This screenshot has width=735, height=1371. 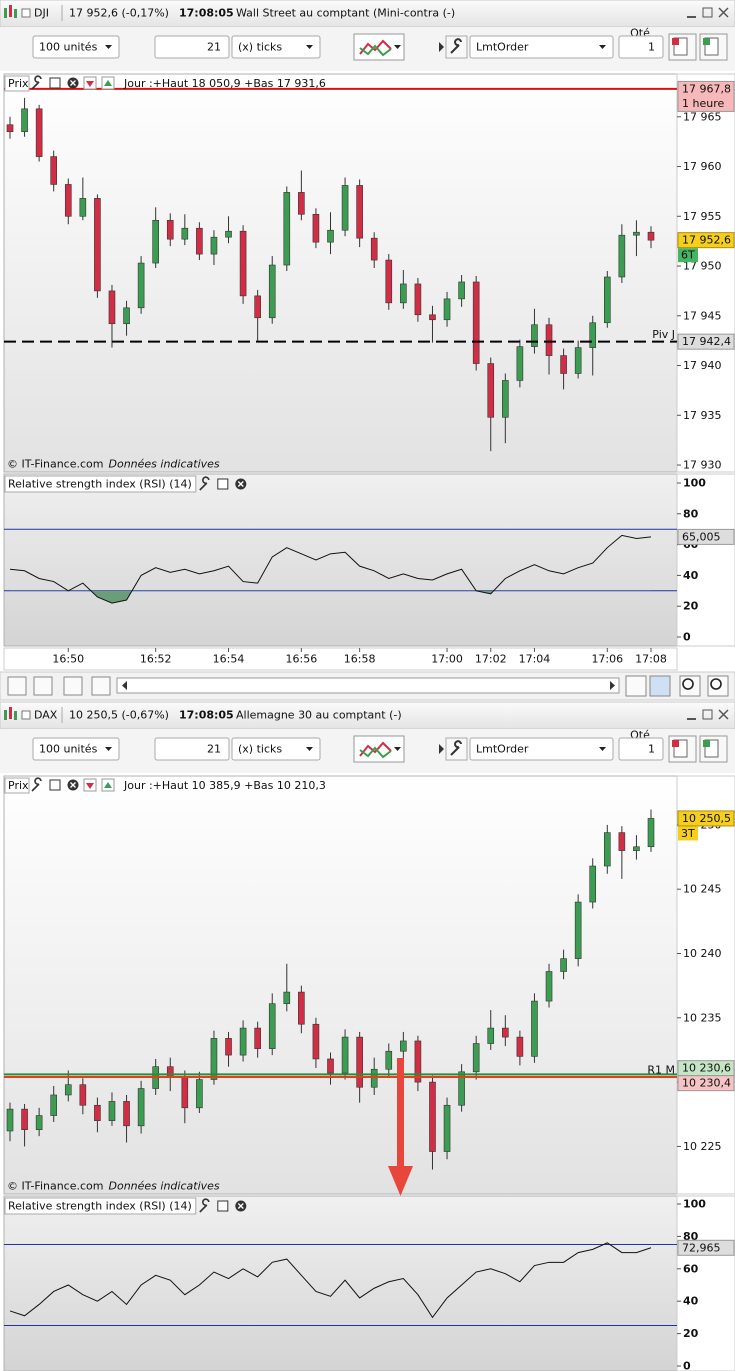 I want to click on y-tick-label: 17 930, so click(x=702, y=465).